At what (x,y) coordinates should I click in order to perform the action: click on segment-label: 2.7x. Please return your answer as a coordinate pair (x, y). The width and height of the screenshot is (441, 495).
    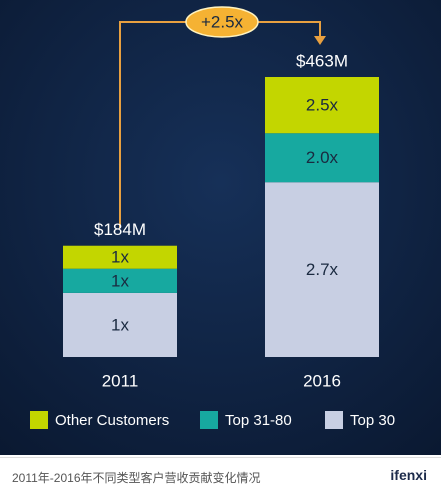
    Looking at the image, I should click on (322, 269).